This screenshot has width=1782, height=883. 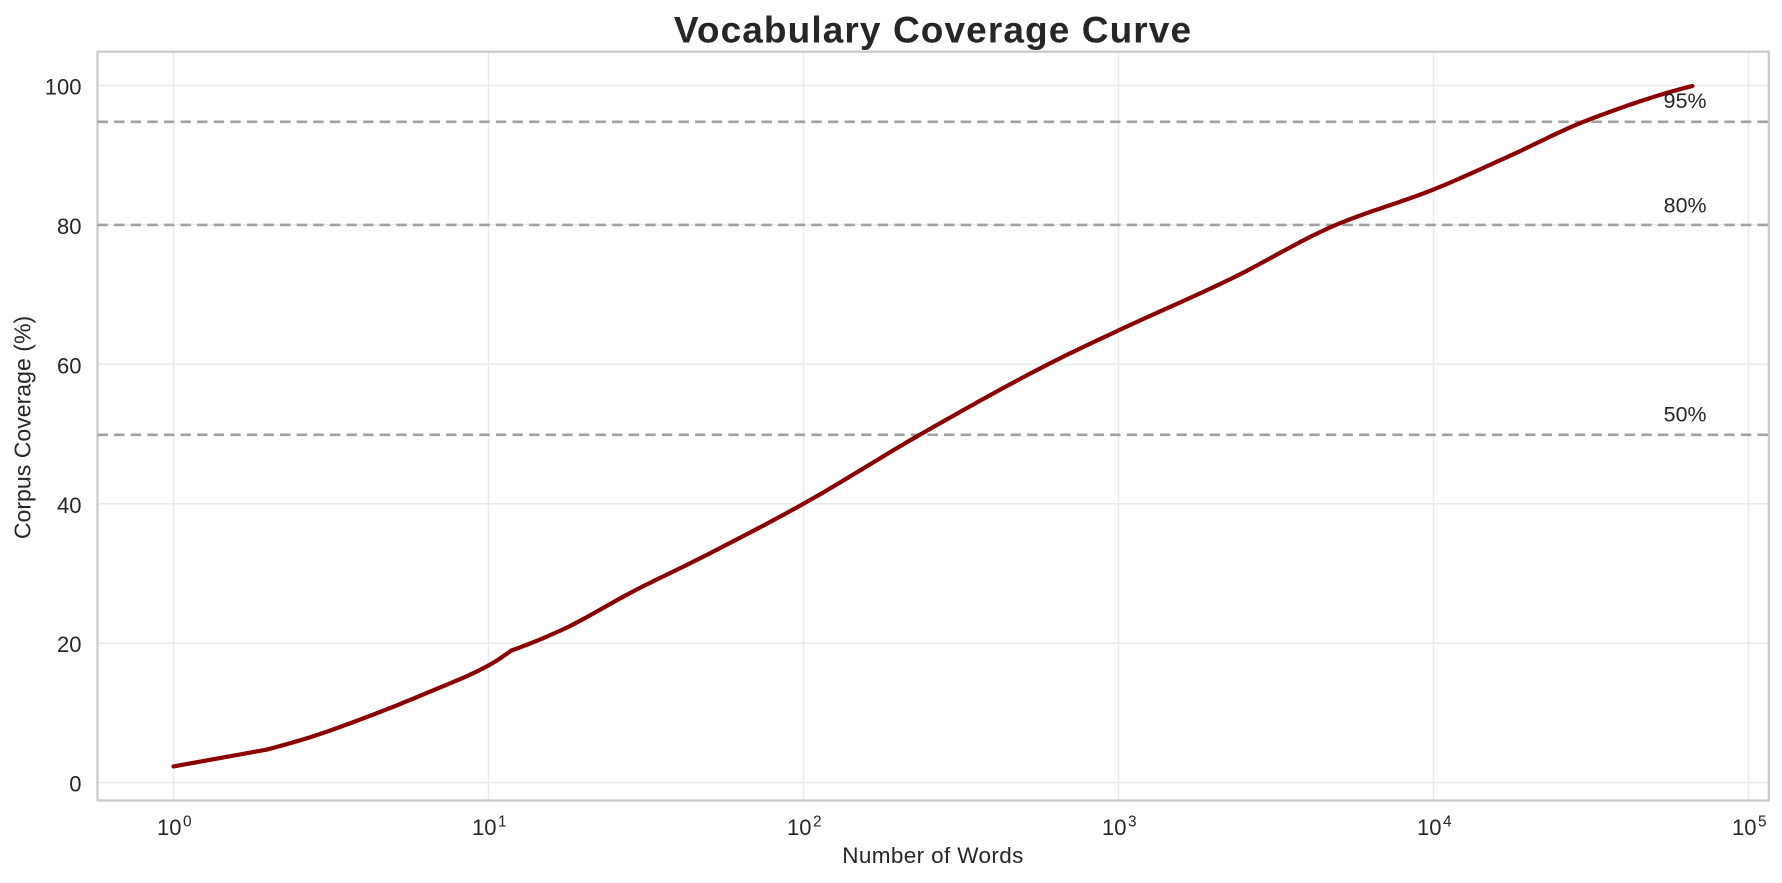 I want to click on svg-text: Corpus Coverage (%), so click(x=23, y=427).